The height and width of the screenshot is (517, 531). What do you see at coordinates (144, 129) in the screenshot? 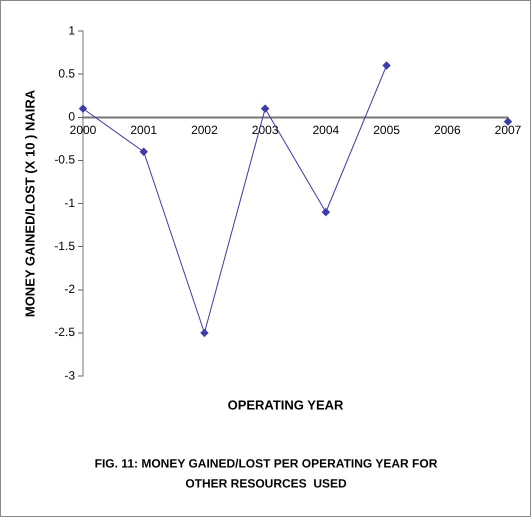
I see `x-tick-label: 2001` at bounding box center [144, 129].